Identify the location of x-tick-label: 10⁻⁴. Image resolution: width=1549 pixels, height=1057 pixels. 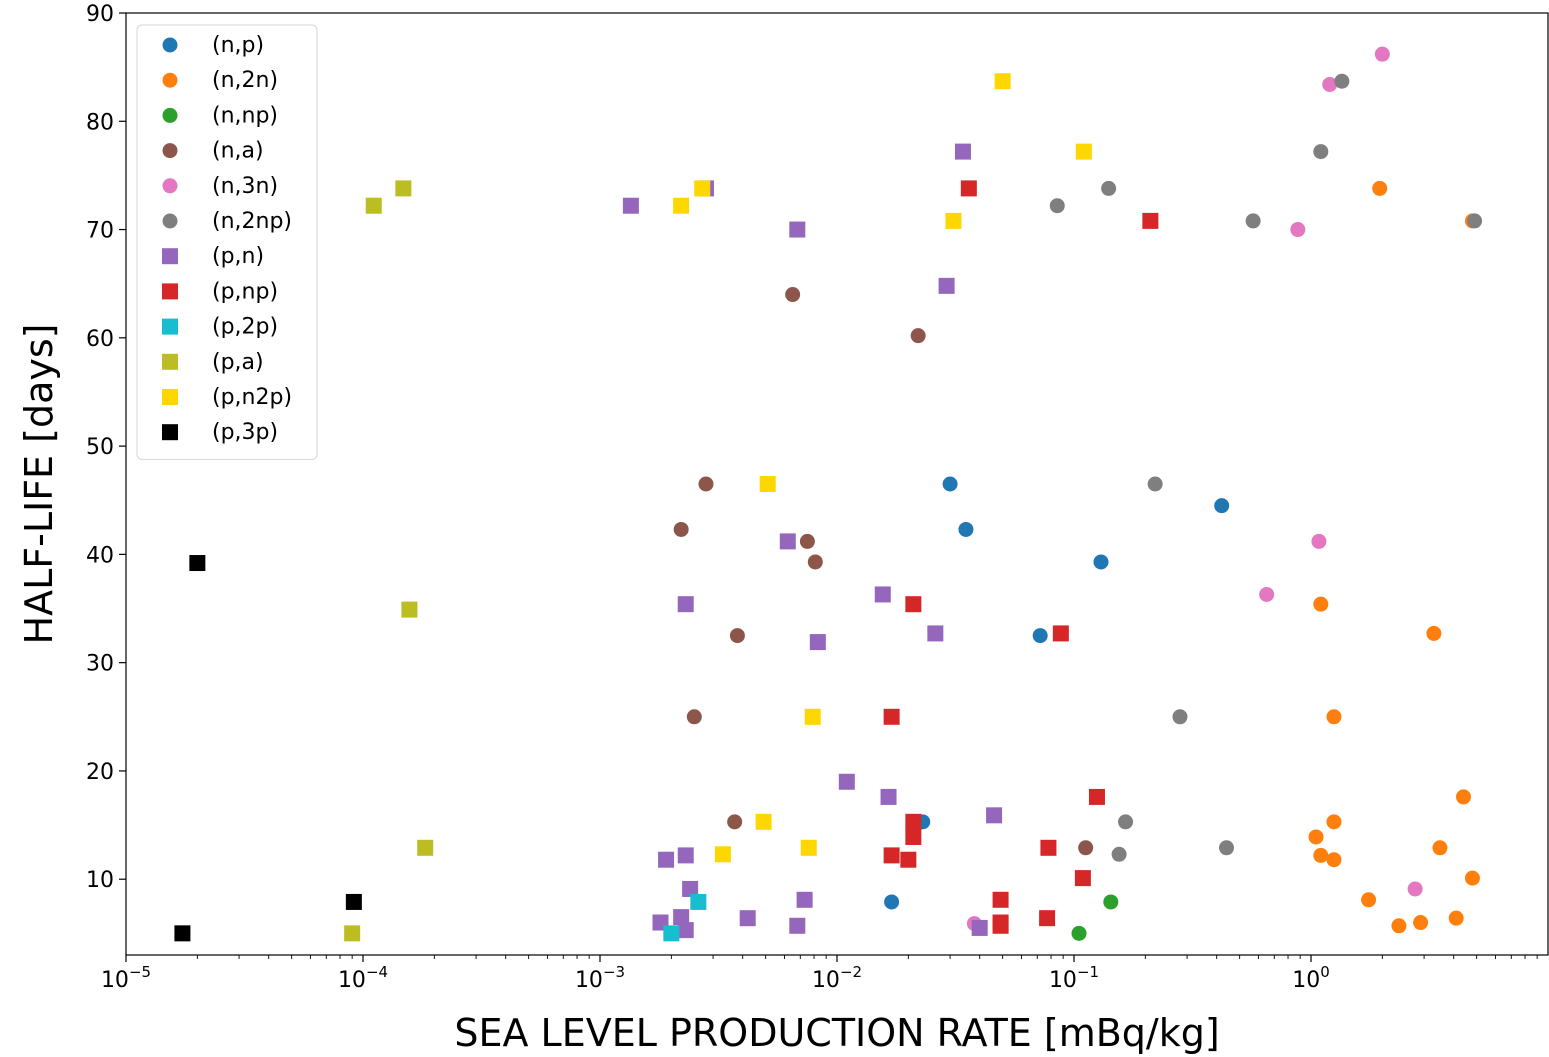
(363, 978).